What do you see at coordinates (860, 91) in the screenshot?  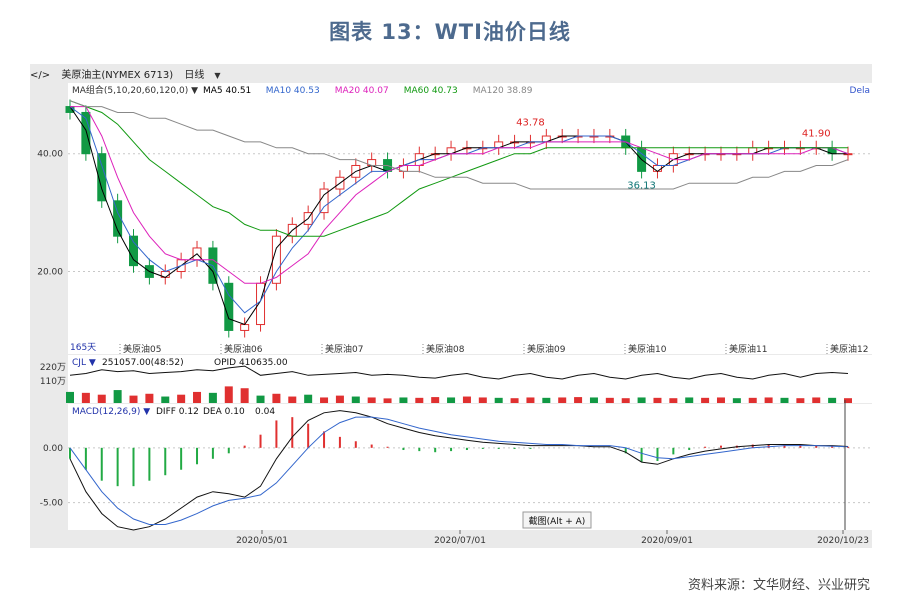 I see `legend-corner-label: Dela` at bounding box center [860, 91].